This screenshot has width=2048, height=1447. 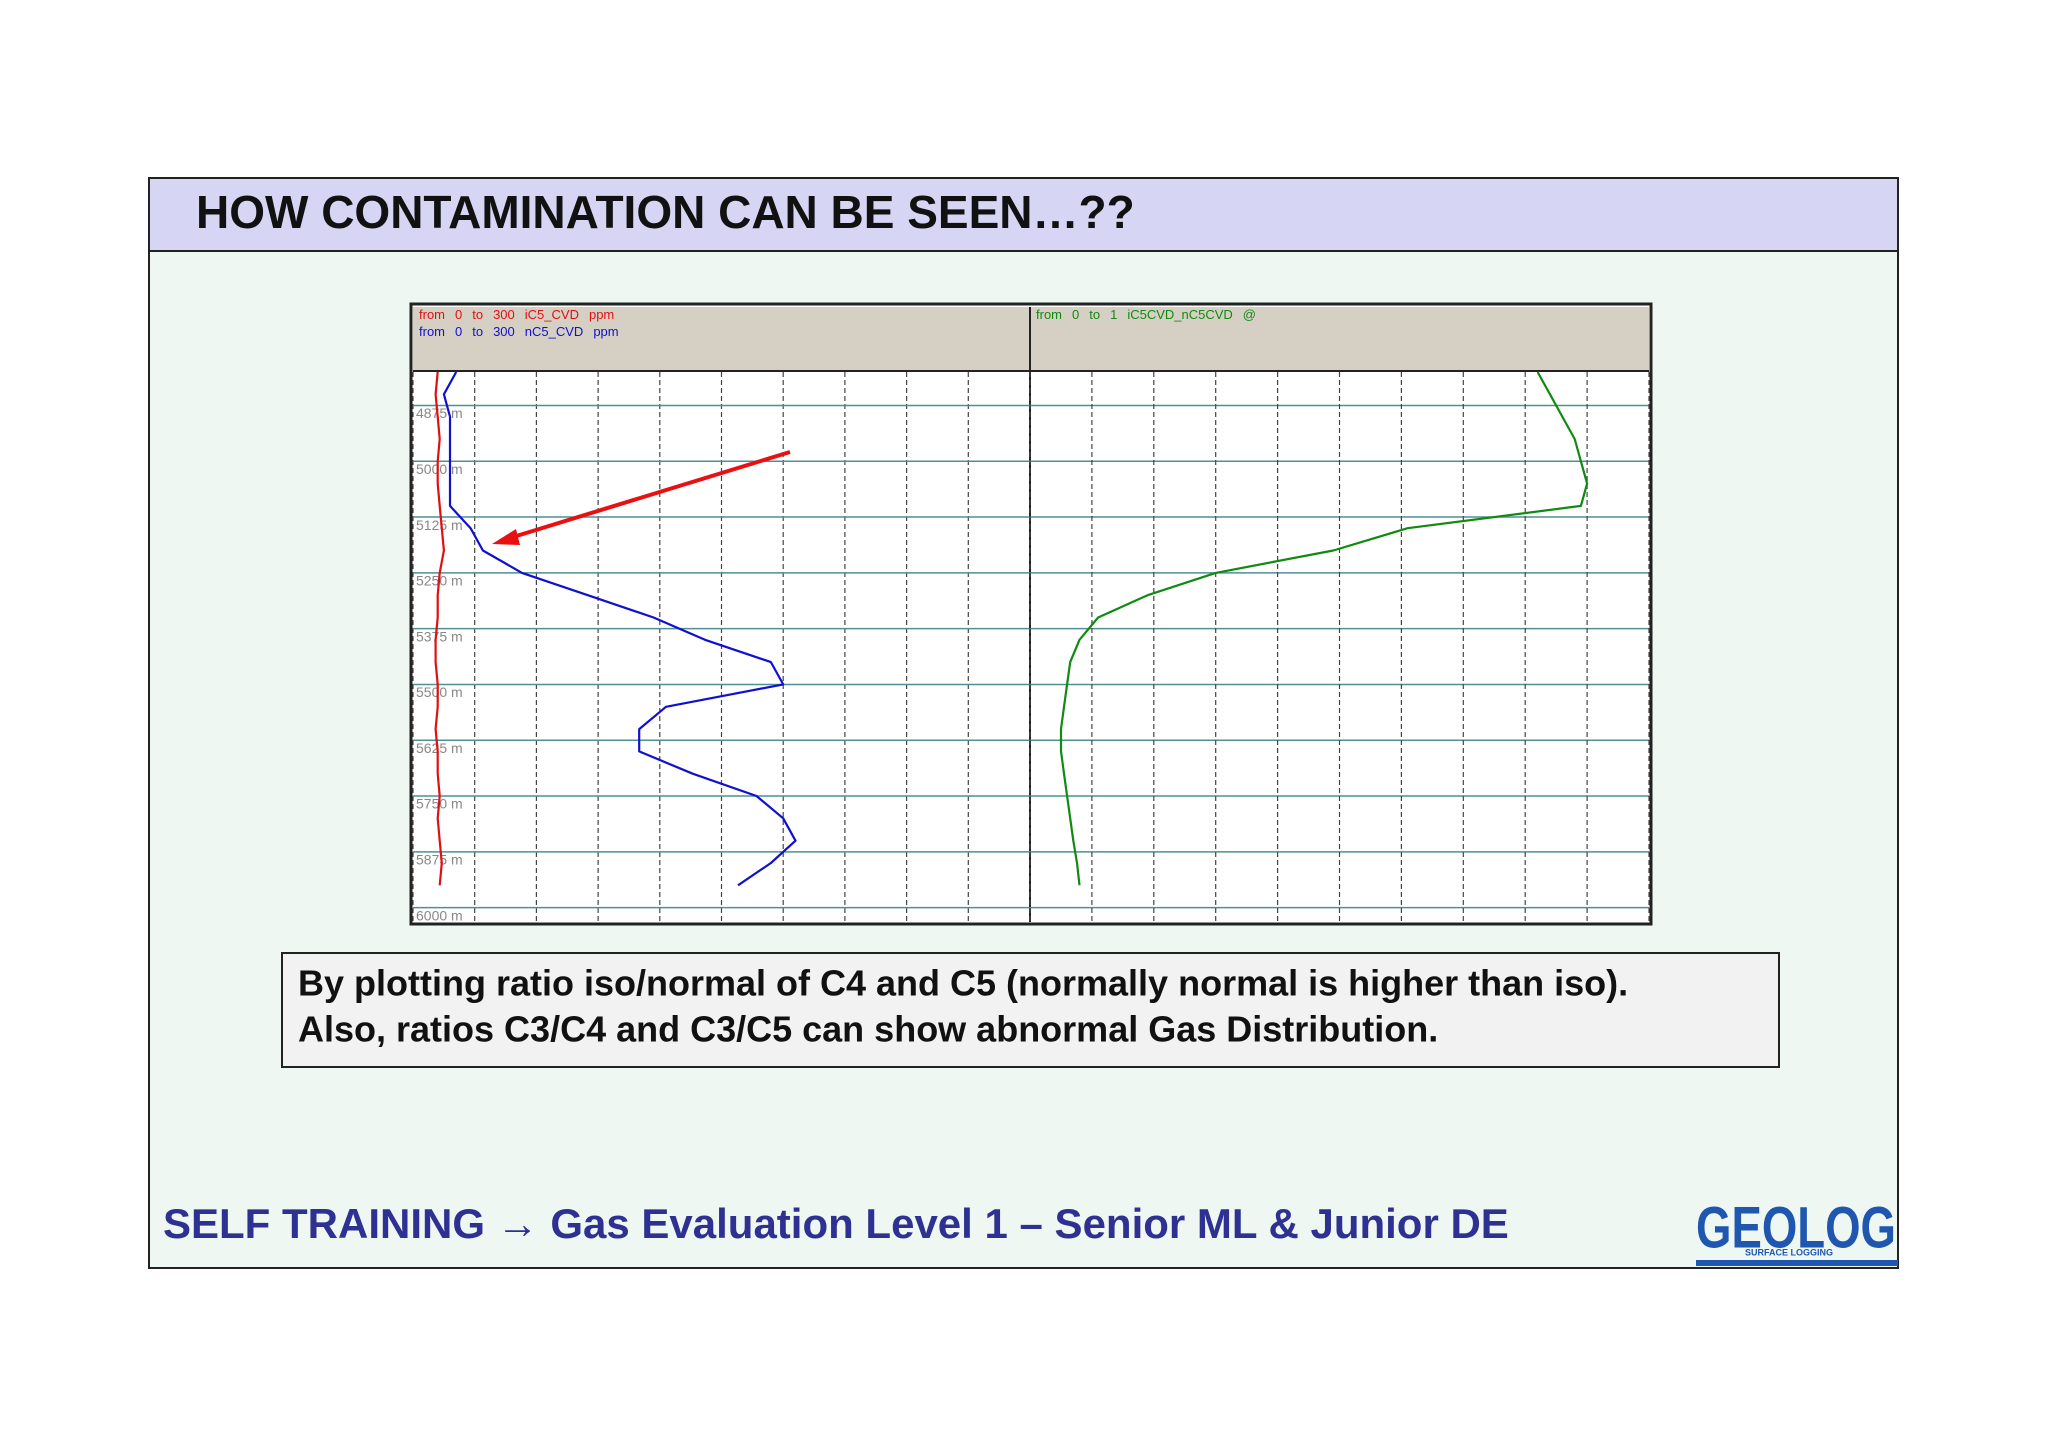 What do you see at coordinates (1789, 1252) in the screenshot?
I see `logo-sub: SURFACE LOGGING` at bounding box center [1789, 1252].